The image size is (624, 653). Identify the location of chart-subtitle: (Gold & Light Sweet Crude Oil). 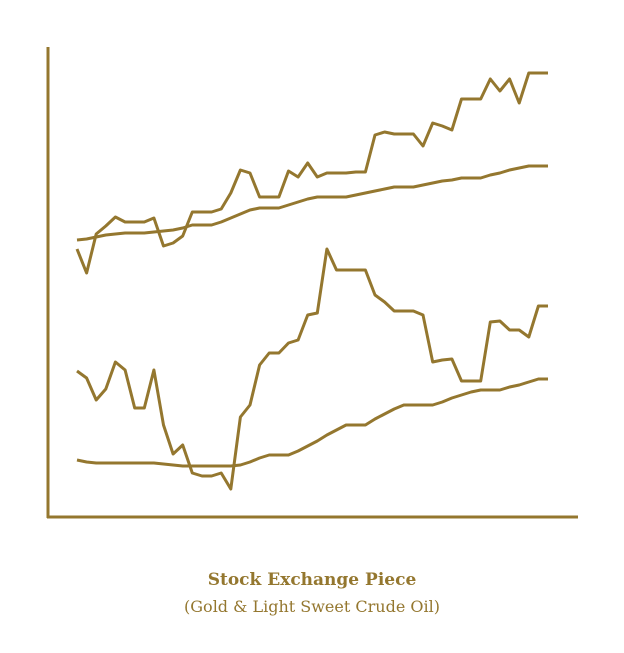
(312, 606).